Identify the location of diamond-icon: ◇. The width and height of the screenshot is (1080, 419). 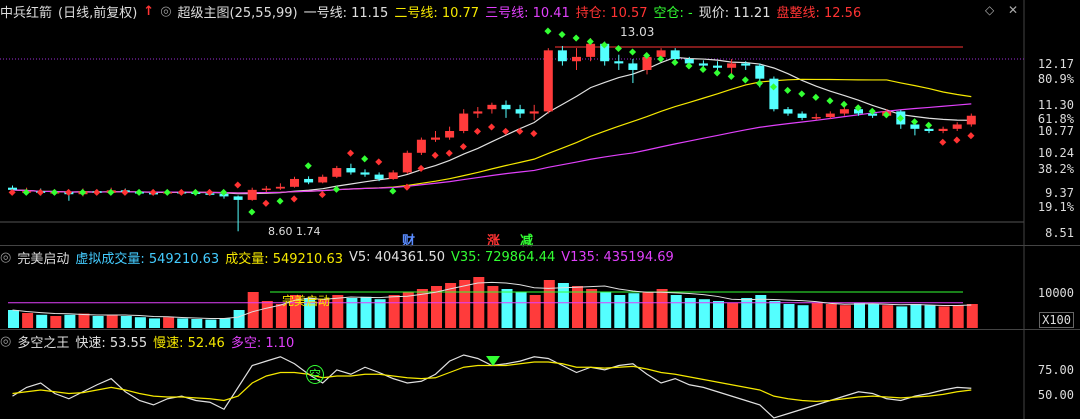
(990, 10).